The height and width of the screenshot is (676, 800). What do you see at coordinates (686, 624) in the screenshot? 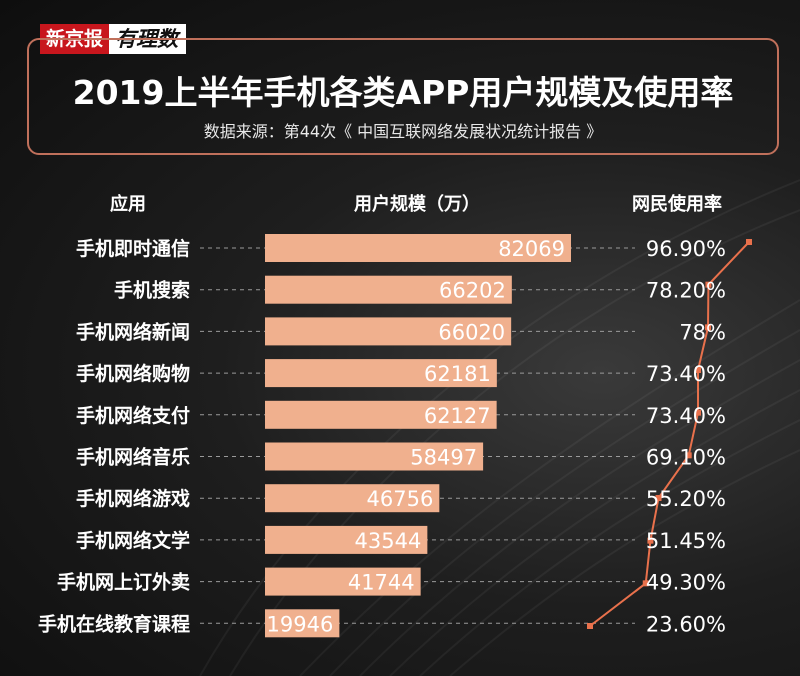
I see `rate-label: 23.60%` at bounding box center [686, 624].